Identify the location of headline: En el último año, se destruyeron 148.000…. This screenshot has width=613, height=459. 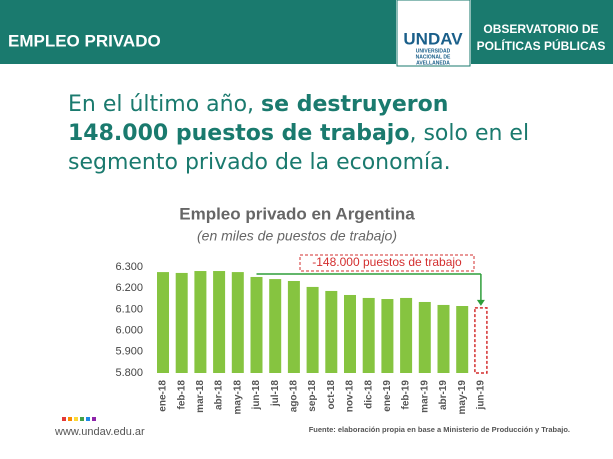
(303, 133).